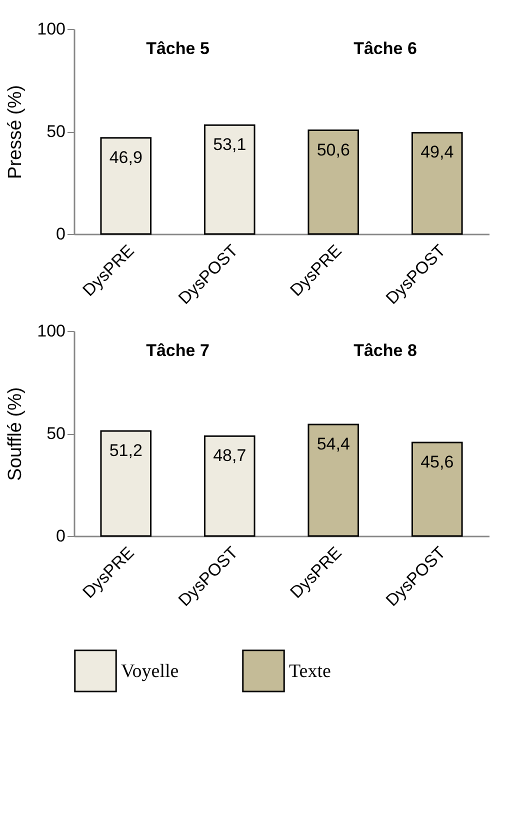 This screenshot has height=825, width=527. I want to click on data-label: 45,6, so click(437, 462).